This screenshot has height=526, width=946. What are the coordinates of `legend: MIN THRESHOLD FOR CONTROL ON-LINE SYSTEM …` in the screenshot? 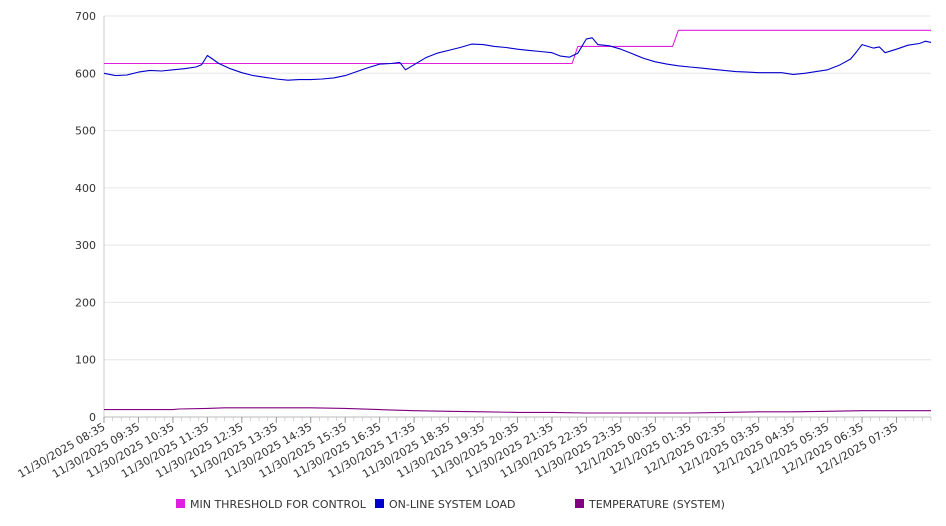 It's located at (450, 504).